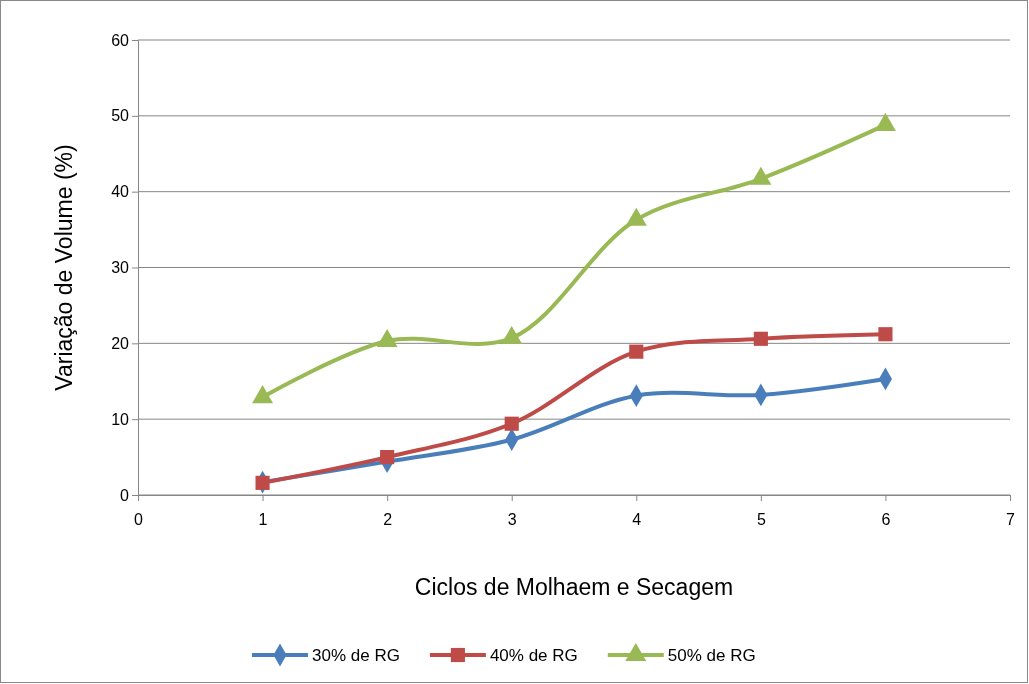 The image size is (1029, 684). I want to click on x-tick-label: 7, so click(1011, 519).